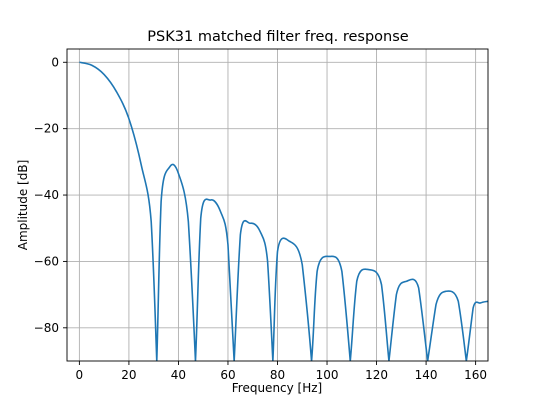 This screenshot has height=405, width=540. I want to click on x-tick-label: 80, so click(277, 375).